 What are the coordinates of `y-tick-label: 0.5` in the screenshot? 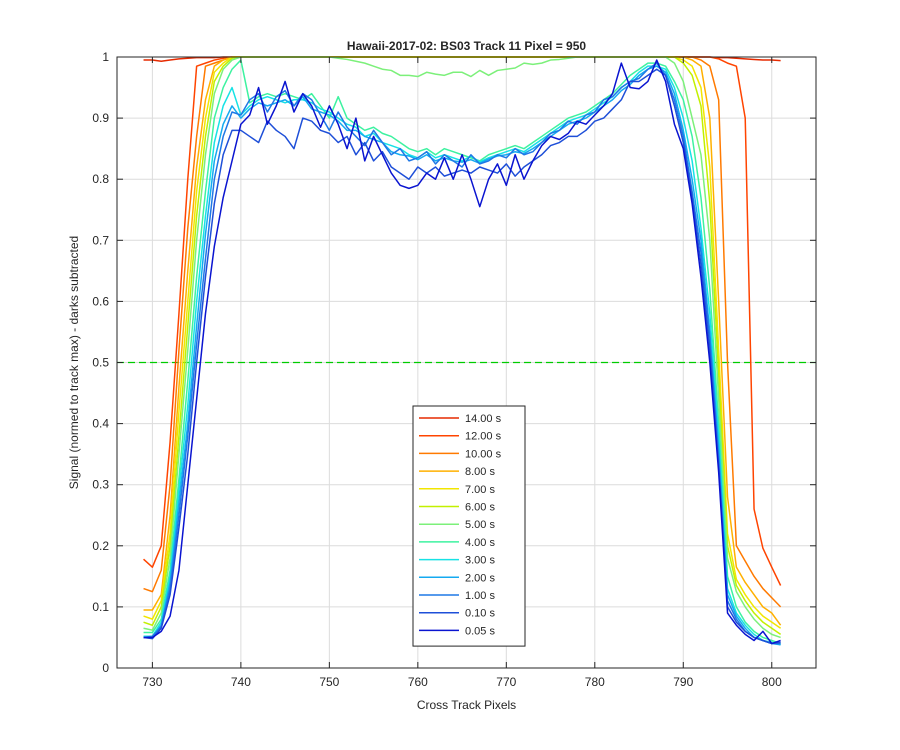 It's located at (100, 363).